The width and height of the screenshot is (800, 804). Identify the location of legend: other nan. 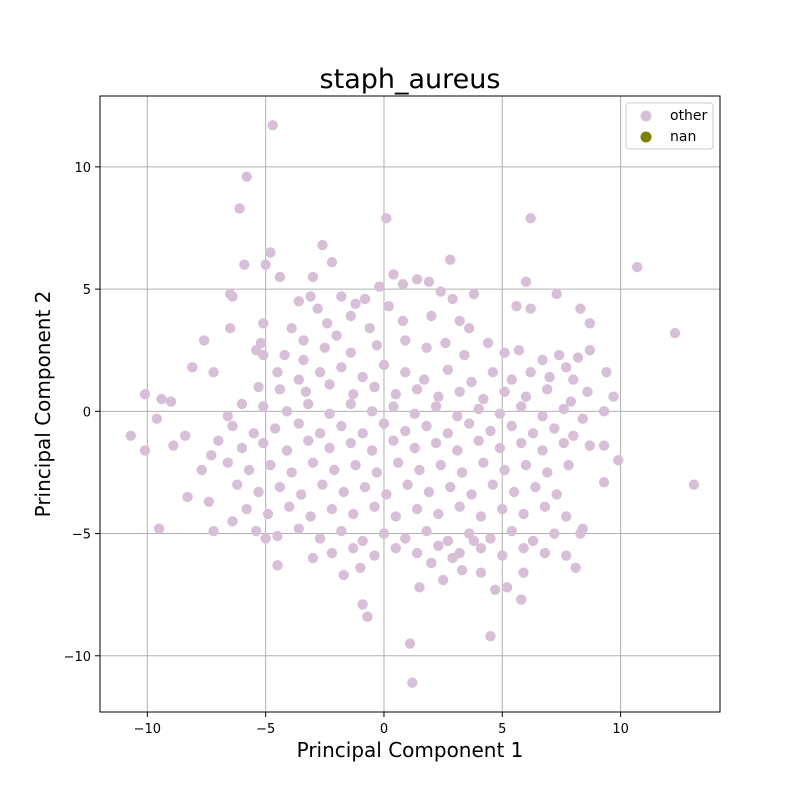
(669, 126).